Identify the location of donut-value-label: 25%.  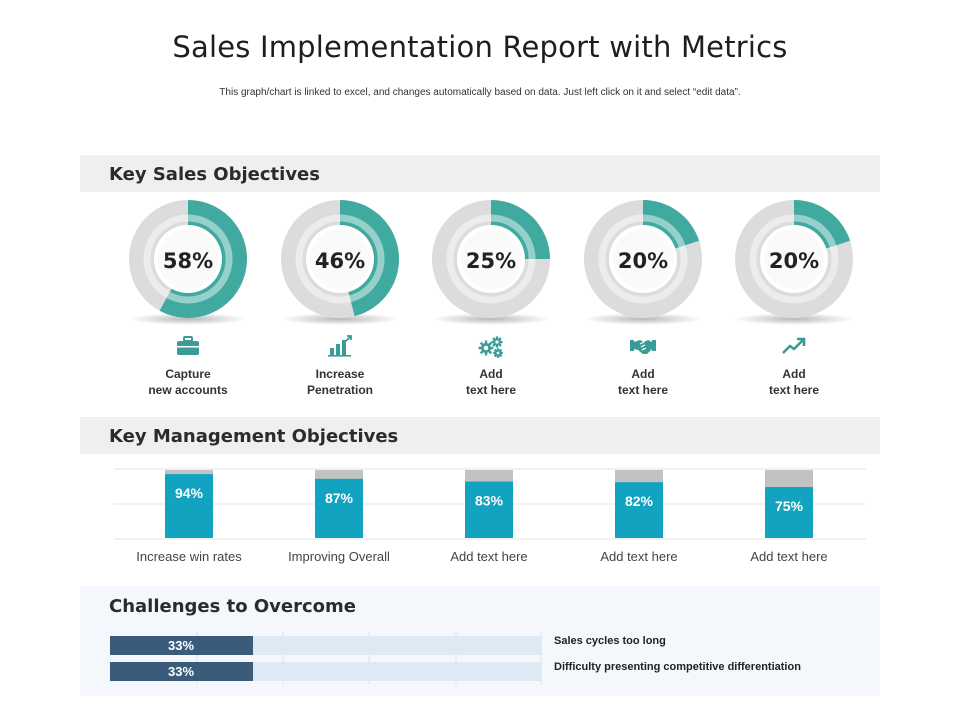
(491, 261).